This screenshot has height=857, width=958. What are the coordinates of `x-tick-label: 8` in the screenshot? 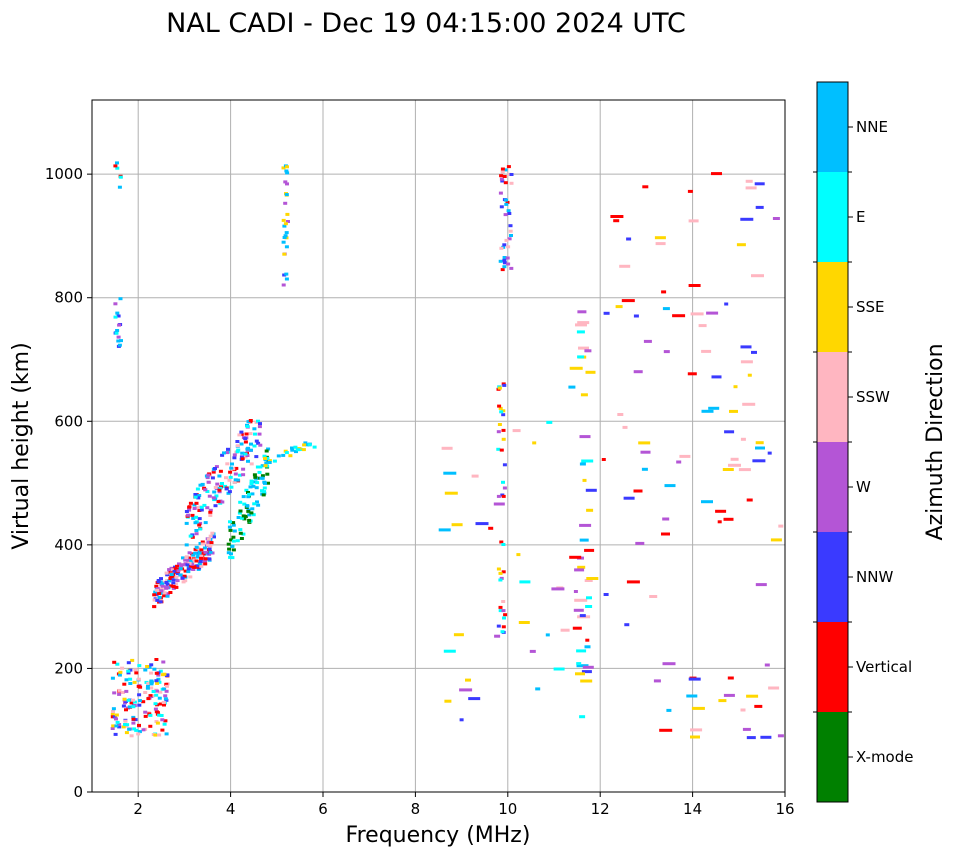 It's located at (416, 809).